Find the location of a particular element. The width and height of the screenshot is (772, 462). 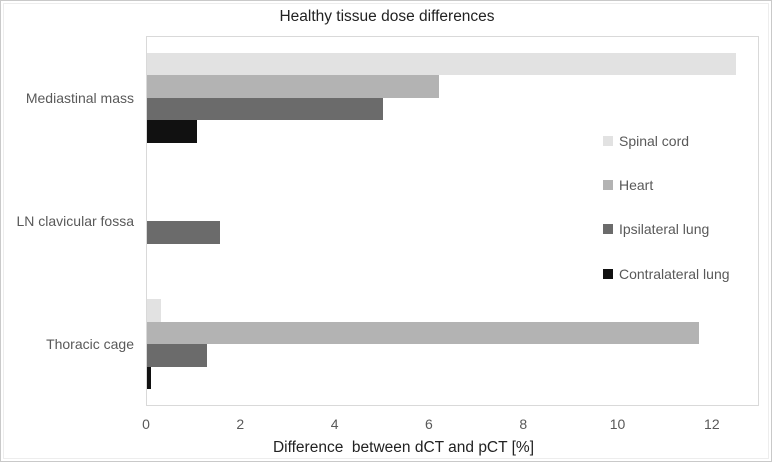

legend-label-spinal-cord: Spinal cord is located at coordinates (654, 141).